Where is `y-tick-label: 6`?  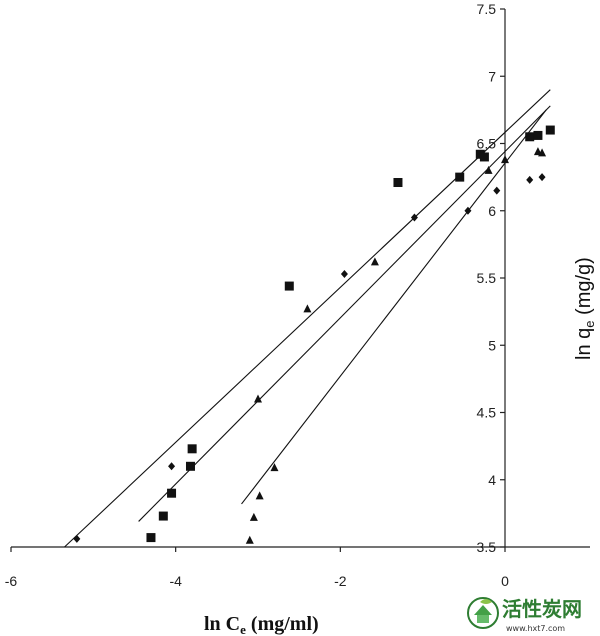 y-tick-label: 6 is located at coordinates (492, 211).